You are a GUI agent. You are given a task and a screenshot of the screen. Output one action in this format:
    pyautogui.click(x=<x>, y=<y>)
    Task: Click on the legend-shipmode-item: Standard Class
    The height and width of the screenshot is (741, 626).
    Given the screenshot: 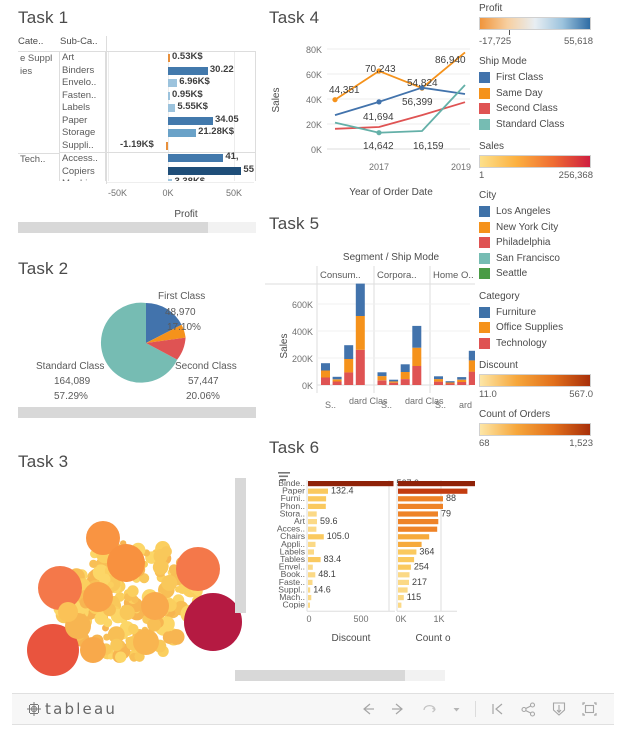 What is the action you would take?
    pyautogui.click(x=552, y=125)
    